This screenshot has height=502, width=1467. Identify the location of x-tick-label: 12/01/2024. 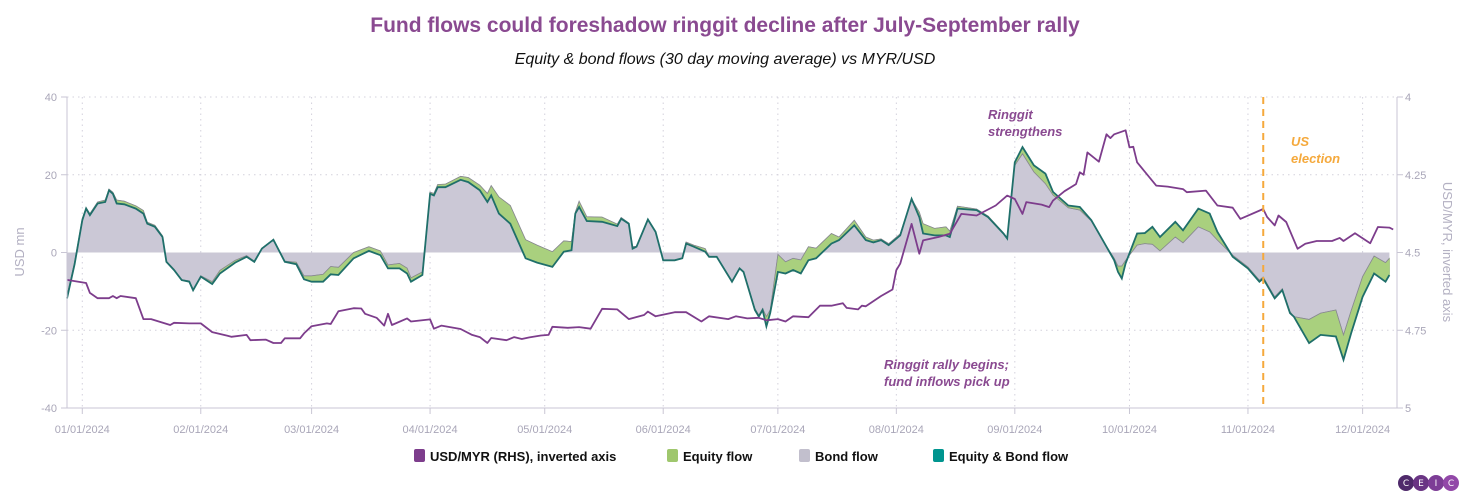
(1362, 430).